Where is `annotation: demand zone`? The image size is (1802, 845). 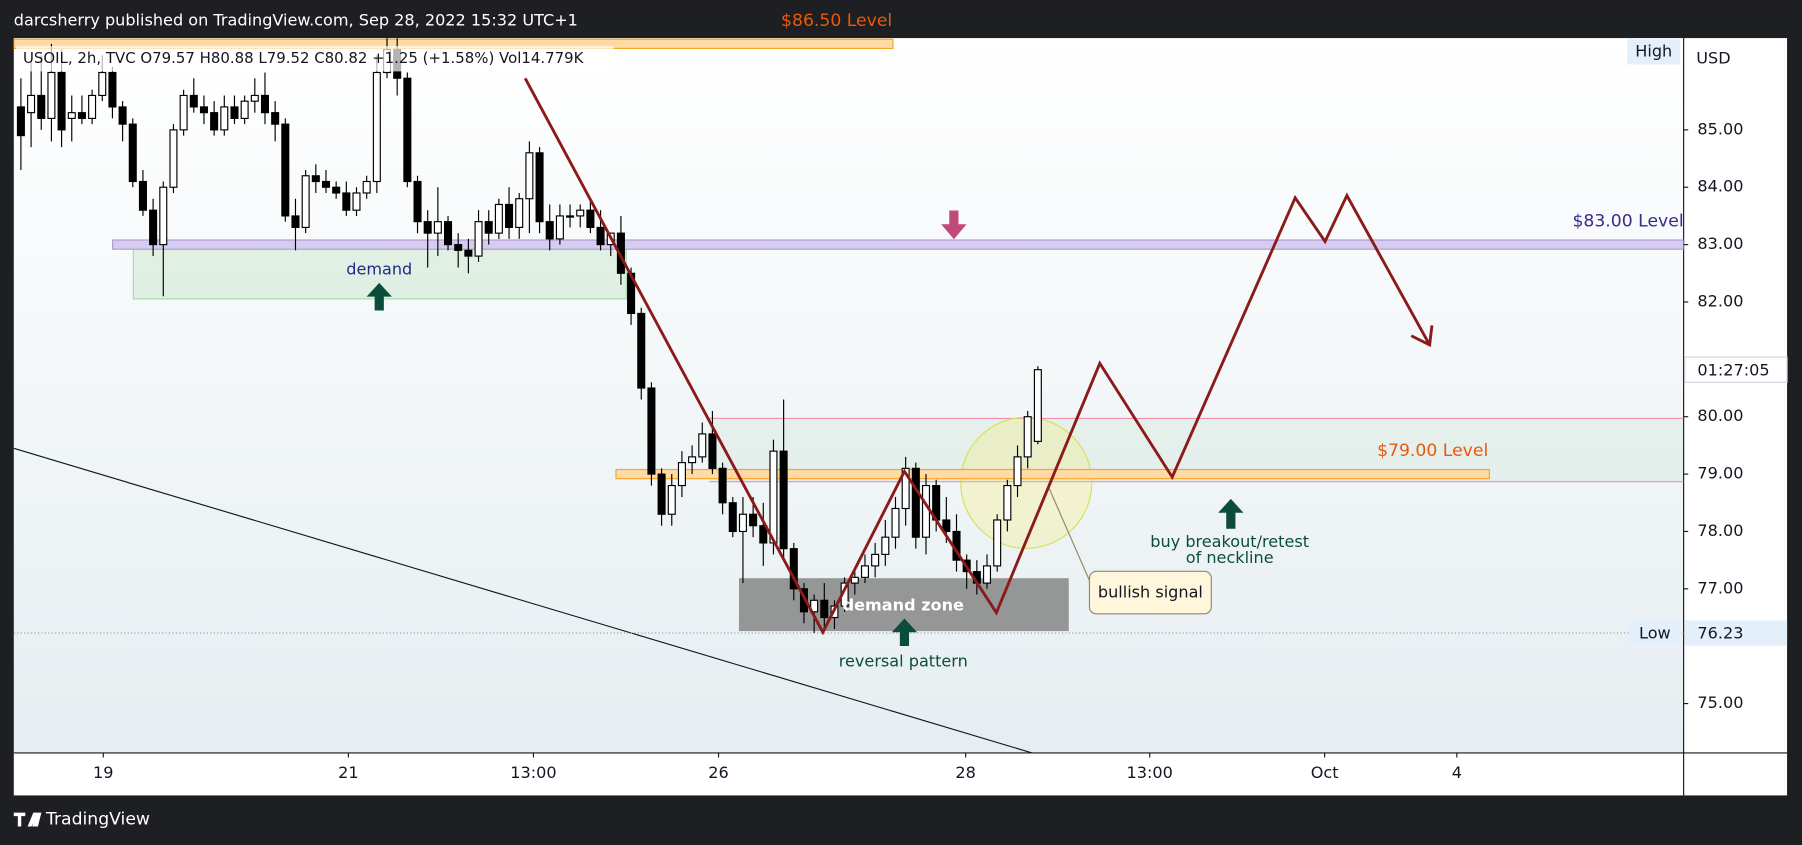
annotation: demand zone is located at coordinates (903, 604).